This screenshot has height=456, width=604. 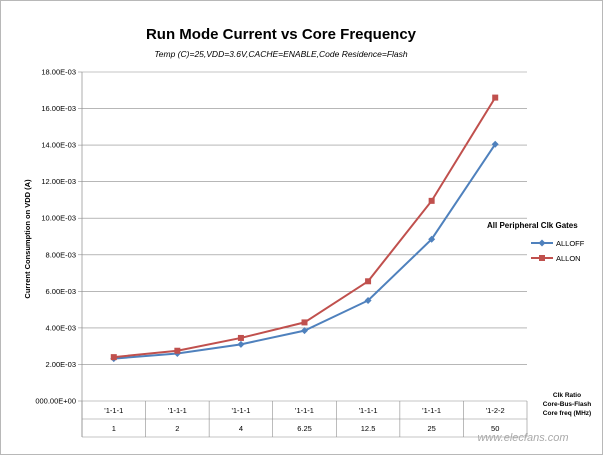 I want to click on y-tick-label: 14.00E-03, so click(x=58, y=145).